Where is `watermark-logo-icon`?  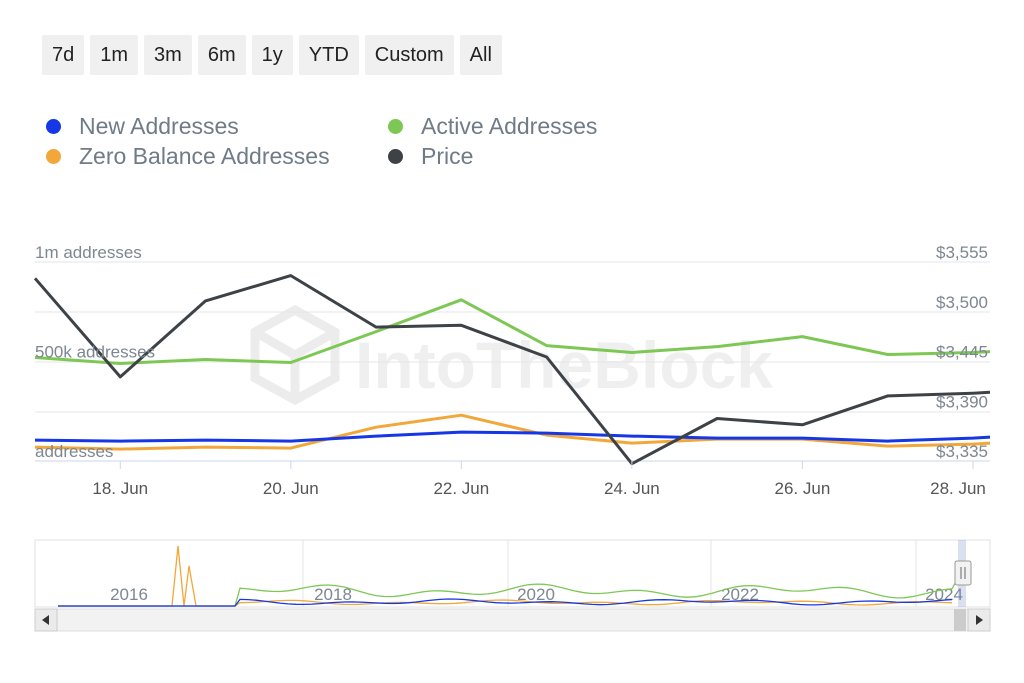 watermark-logo-icon is located at coordinates (295, 355).